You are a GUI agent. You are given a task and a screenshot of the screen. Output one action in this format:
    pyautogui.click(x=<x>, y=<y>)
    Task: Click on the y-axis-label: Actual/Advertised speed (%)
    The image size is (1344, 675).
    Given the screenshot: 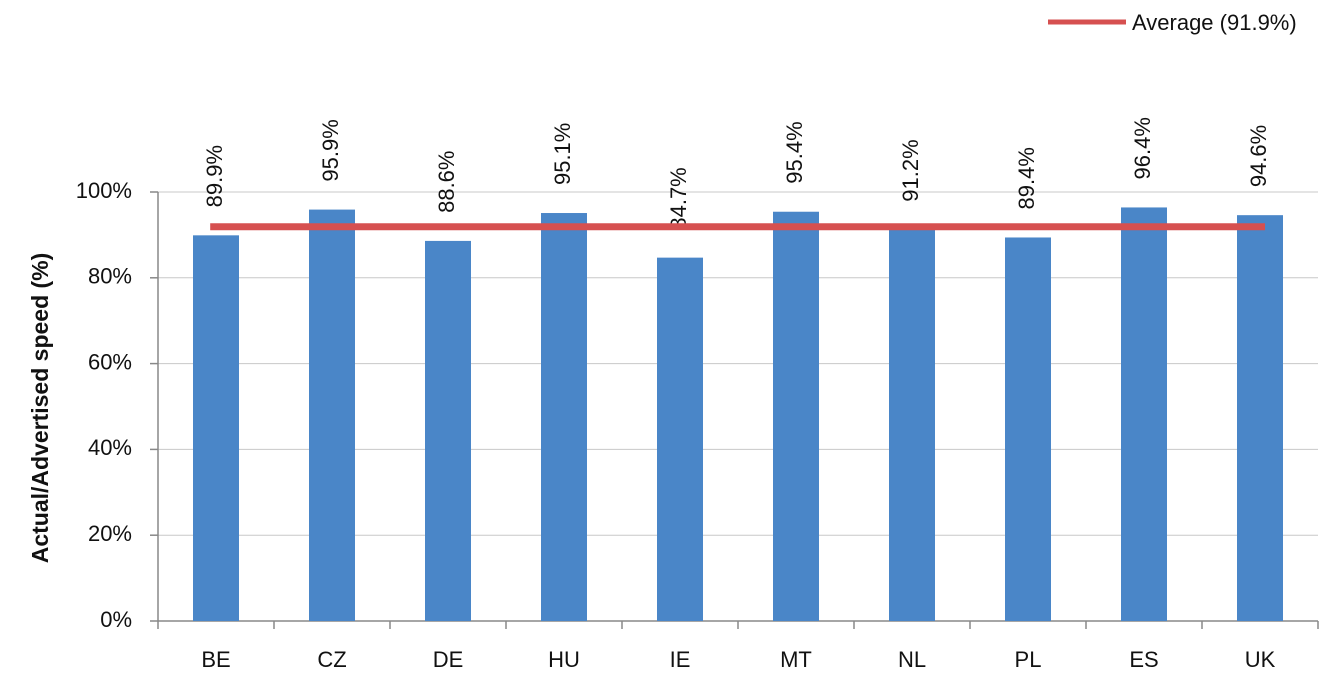 What is the action you would take?
    pyautogui.click(x=40, y=408)
    